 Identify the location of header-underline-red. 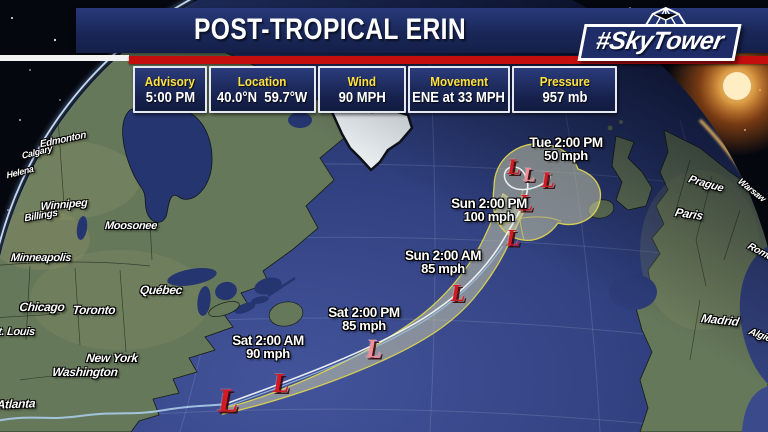
(448, 60).